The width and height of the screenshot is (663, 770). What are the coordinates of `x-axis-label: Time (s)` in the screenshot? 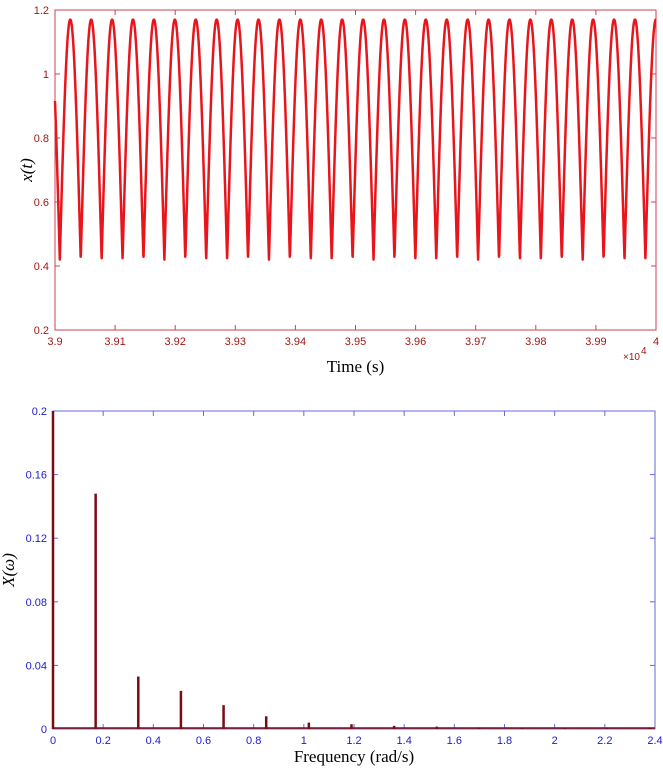 It's located at (355, 366).